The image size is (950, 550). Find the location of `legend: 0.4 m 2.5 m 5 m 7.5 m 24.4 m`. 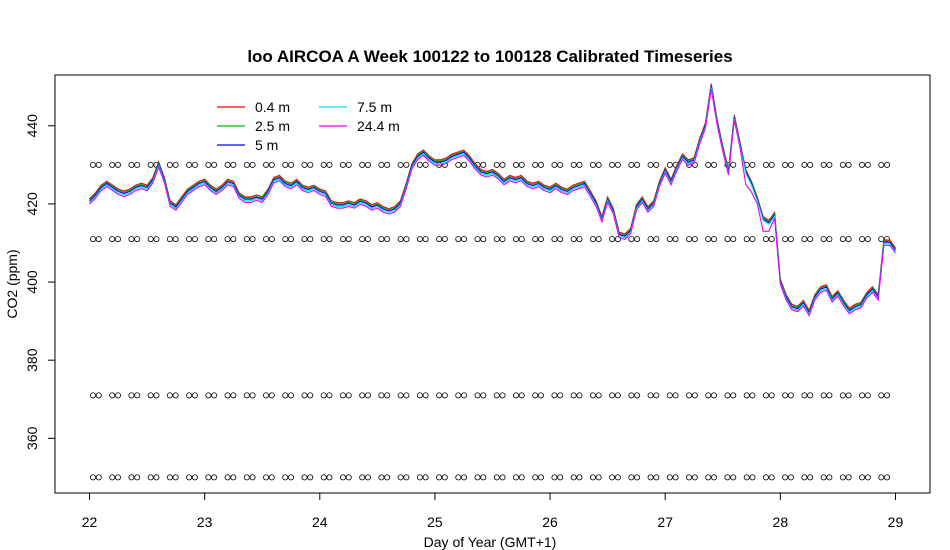

legend: 0.4 m 2.5 m 5 m 7.5 m 24.4 m is located at coordinates (308, 126).